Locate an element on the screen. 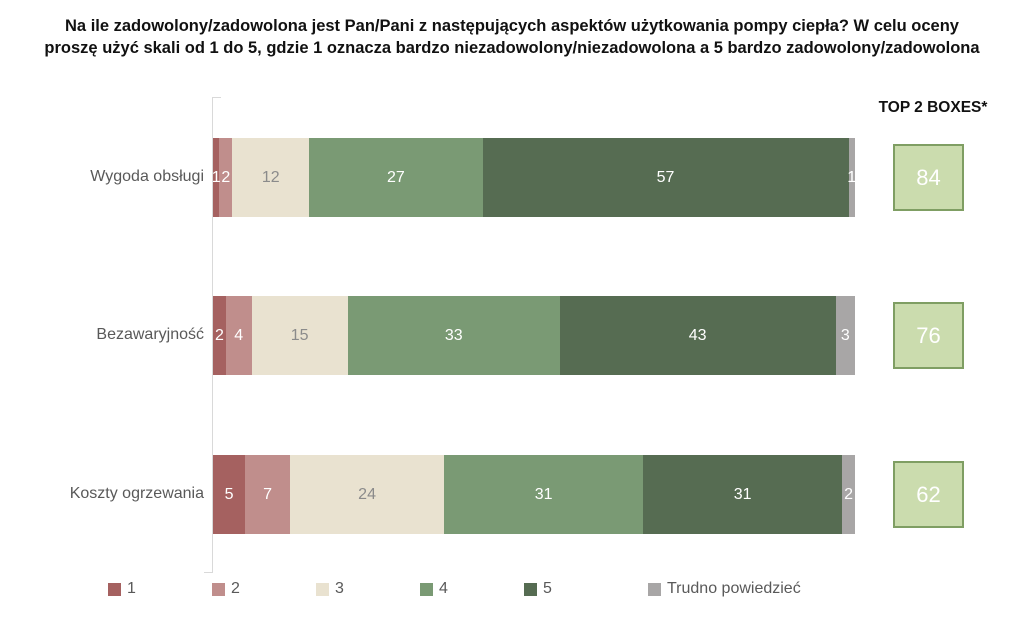  top2-box-value: 62 is located at coordinates (928, 494).